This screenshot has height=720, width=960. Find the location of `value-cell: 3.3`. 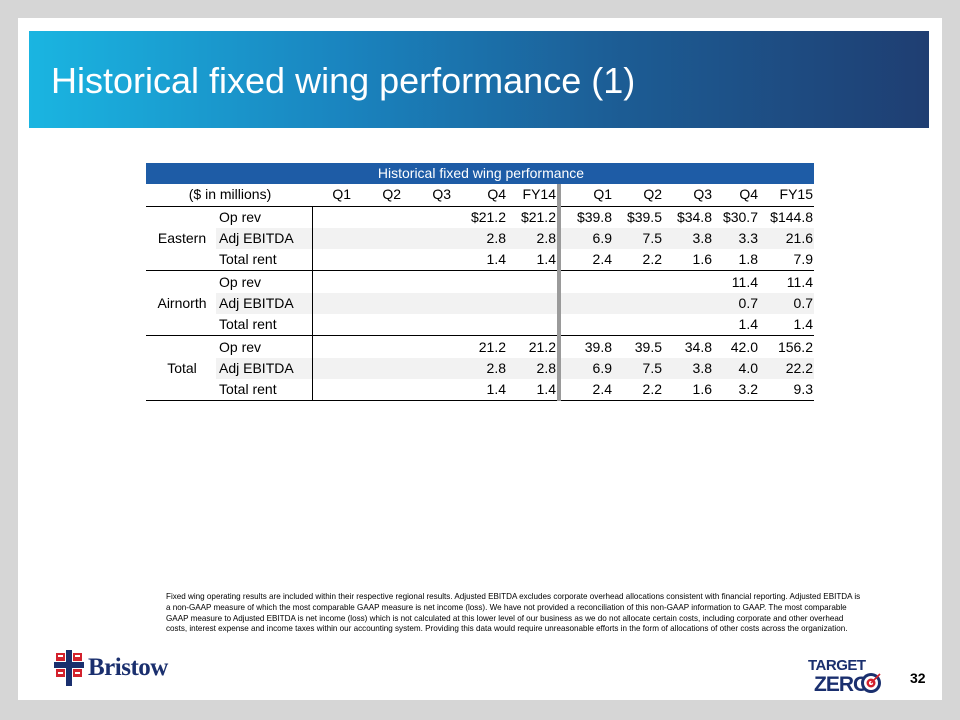

value-cell: 3.3 is located at coordinates (736, 238).